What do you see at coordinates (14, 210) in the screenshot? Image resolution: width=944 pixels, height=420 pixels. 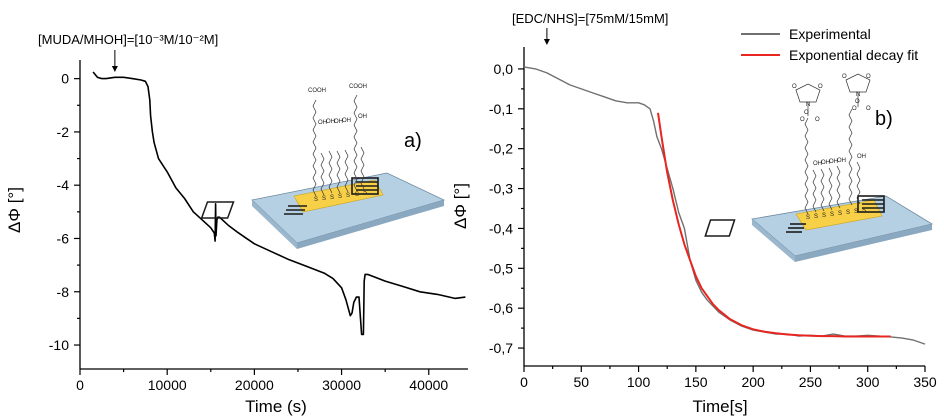 I see `chart-a-y-label: ΔΦ [°]` at bounding box center [14, 210].